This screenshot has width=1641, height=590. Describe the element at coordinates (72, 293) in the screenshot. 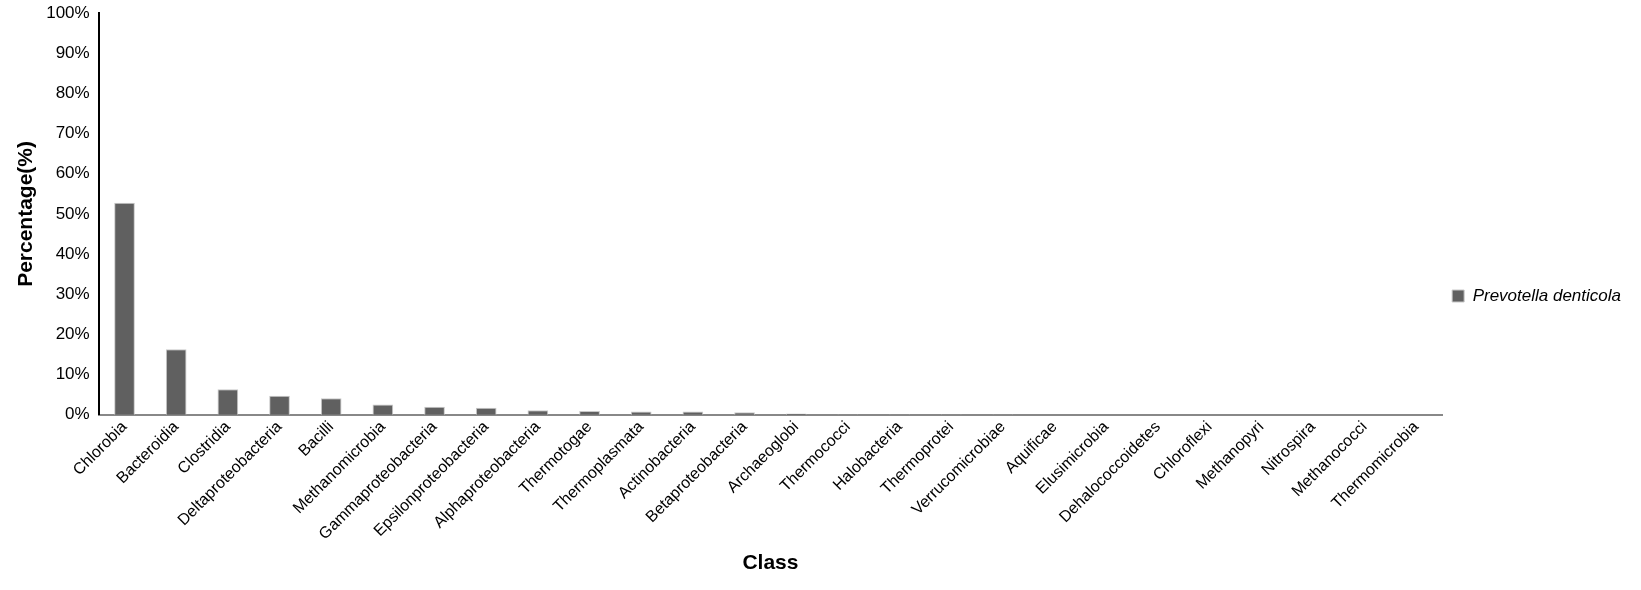

I see `y-tick-label: 30%` at that location.